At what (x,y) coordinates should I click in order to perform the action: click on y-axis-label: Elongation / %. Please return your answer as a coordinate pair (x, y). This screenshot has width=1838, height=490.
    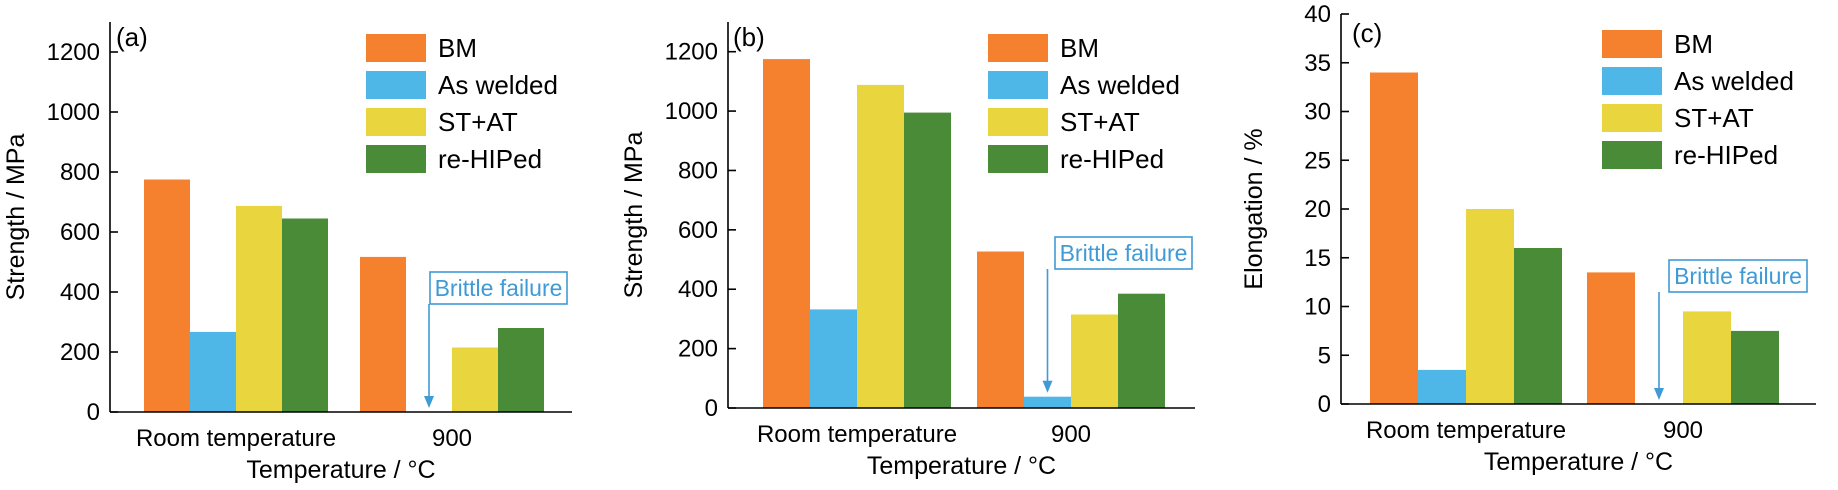
    Looking at the image, I should click on (1254, 208).